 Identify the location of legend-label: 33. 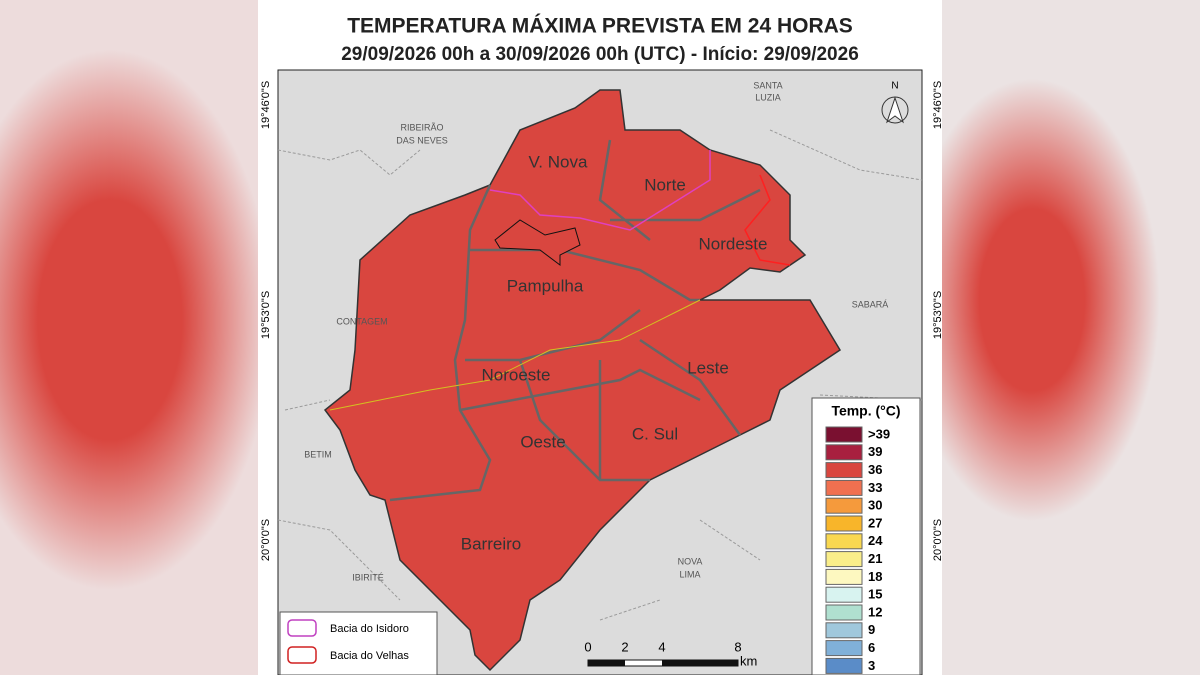
(875, 487).